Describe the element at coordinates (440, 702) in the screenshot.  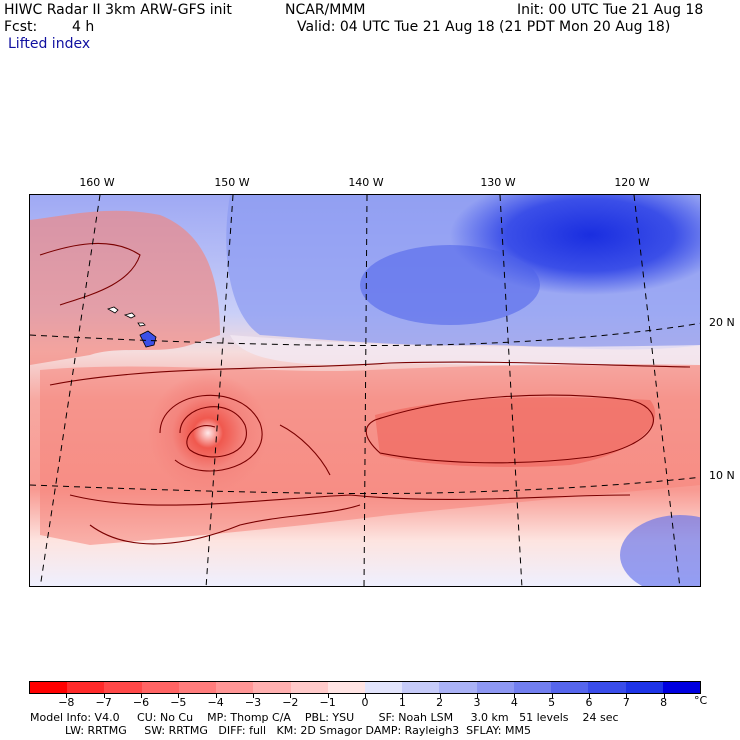
I see `colorbar-tick-label: 2` at that location.